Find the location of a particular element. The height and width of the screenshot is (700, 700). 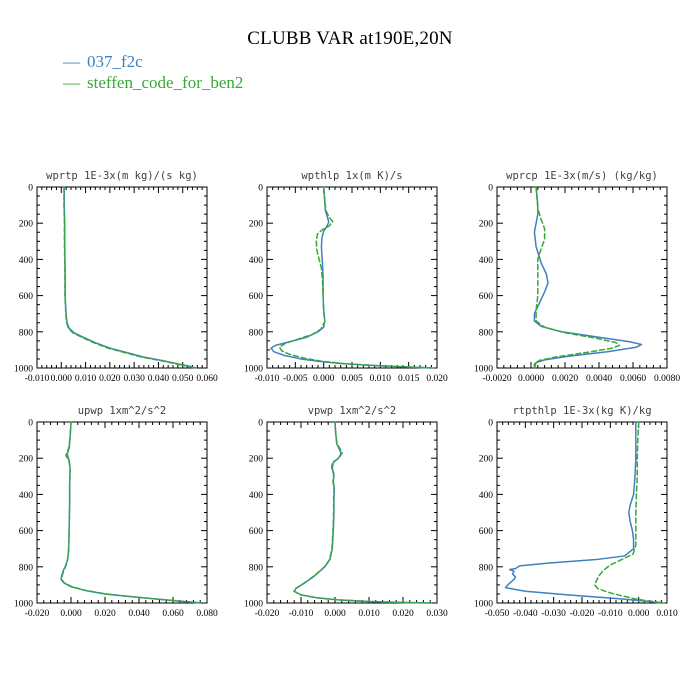

x-axis-tick-label: 0.080 is located at coordinates (207, 614).